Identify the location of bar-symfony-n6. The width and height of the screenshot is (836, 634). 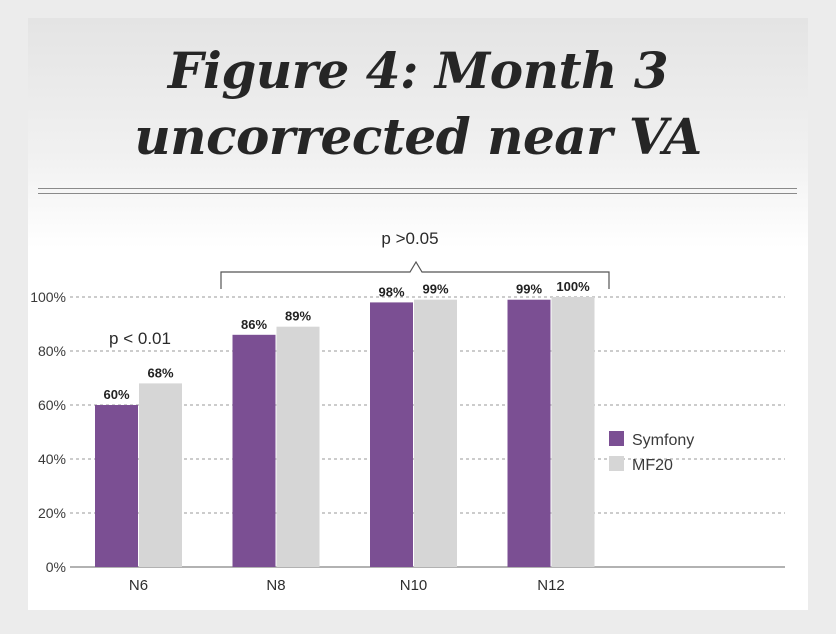
(116, 486).